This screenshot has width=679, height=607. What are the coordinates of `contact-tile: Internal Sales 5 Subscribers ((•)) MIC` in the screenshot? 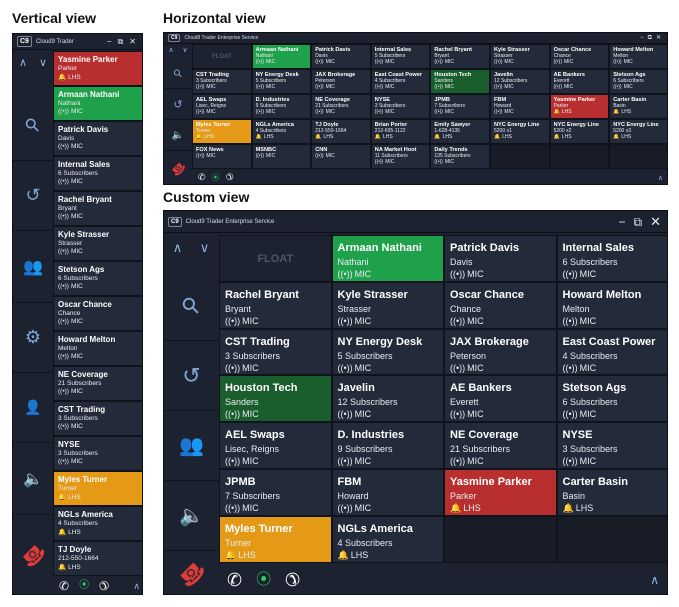 It's located at (400, 56).